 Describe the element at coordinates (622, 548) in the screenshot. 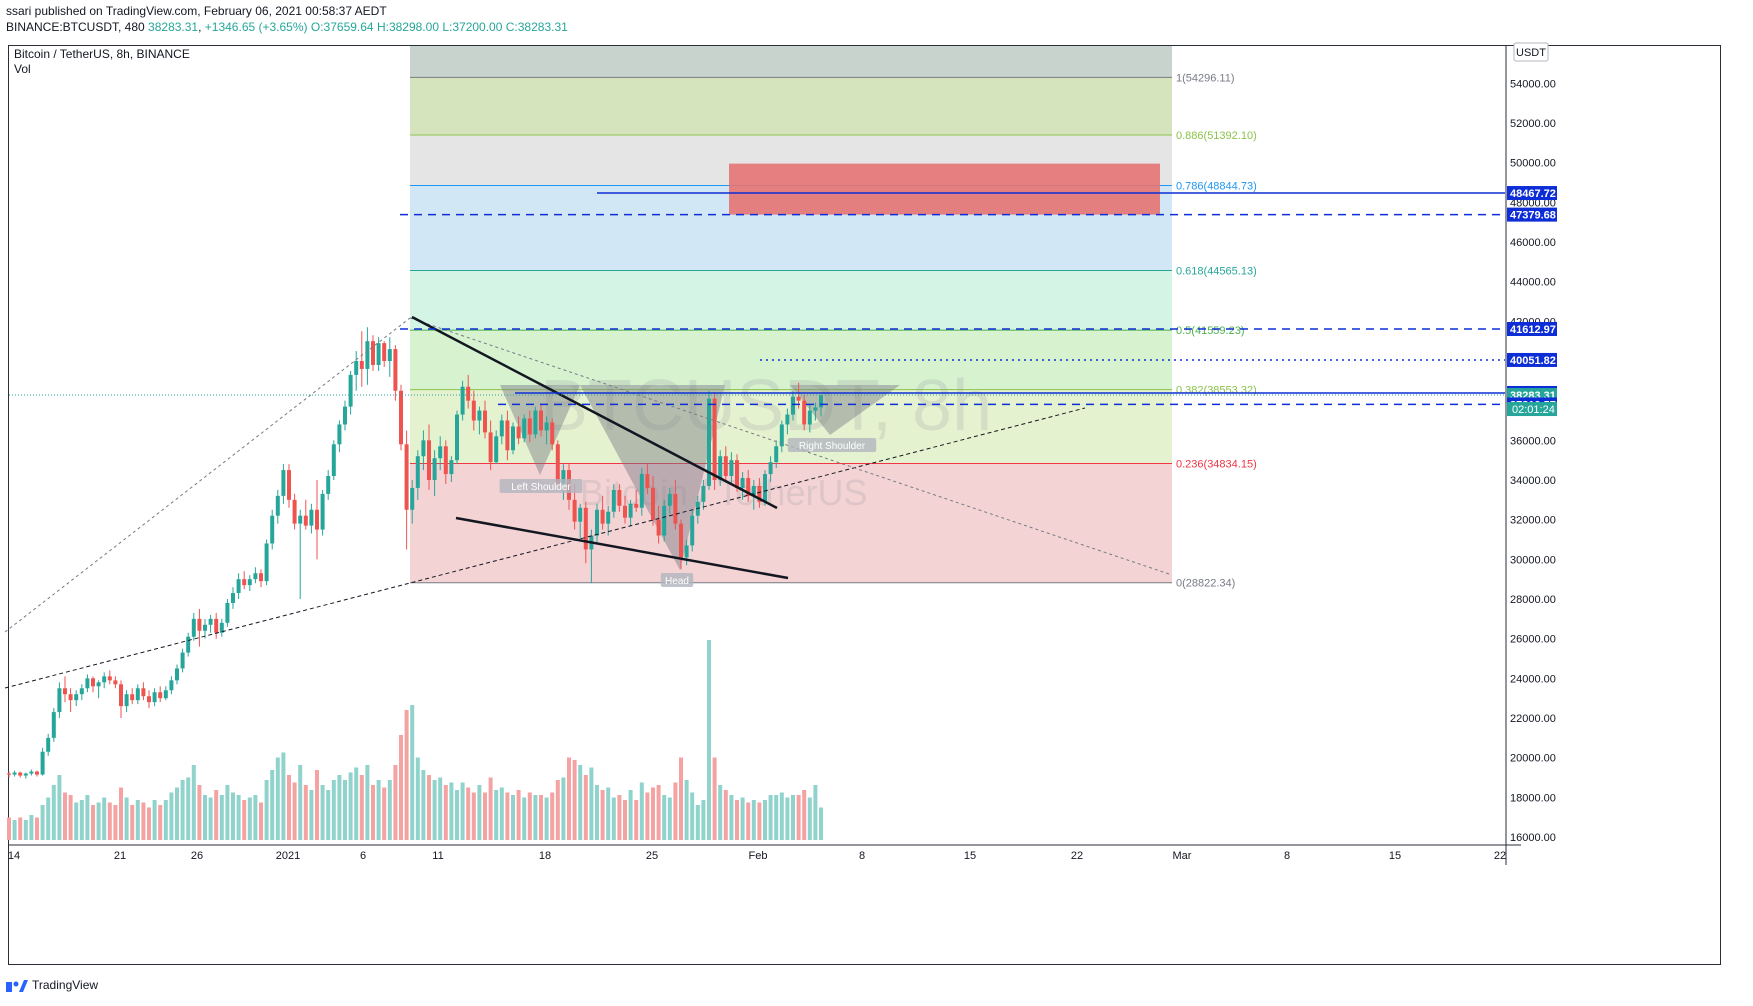

I see `wedge-lower-line` at that location.